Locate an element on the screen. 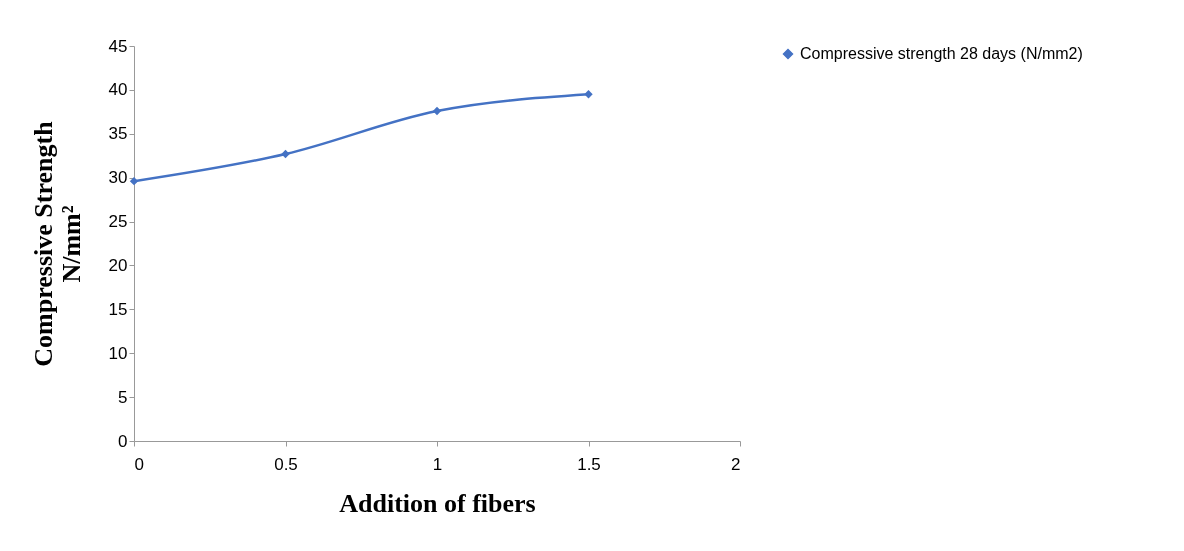 The height and width of the screenshot is (551, 1184). x-tick-label: 1 is located at coordinates (437, 464).